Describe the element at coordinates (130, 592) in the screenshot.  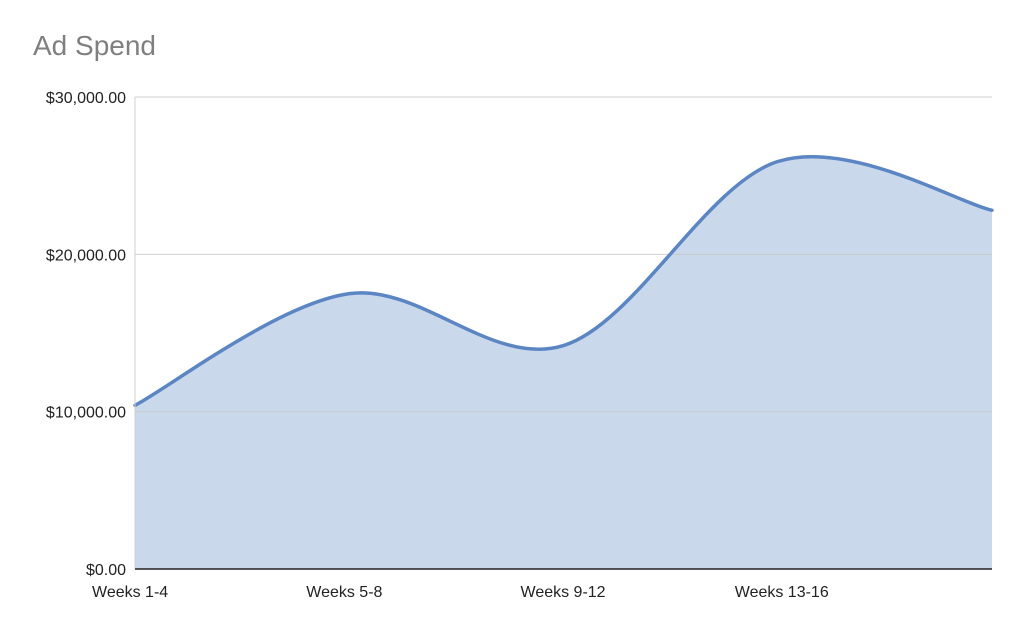
I see `x-tick-label: Weeks 1-4` at that location.